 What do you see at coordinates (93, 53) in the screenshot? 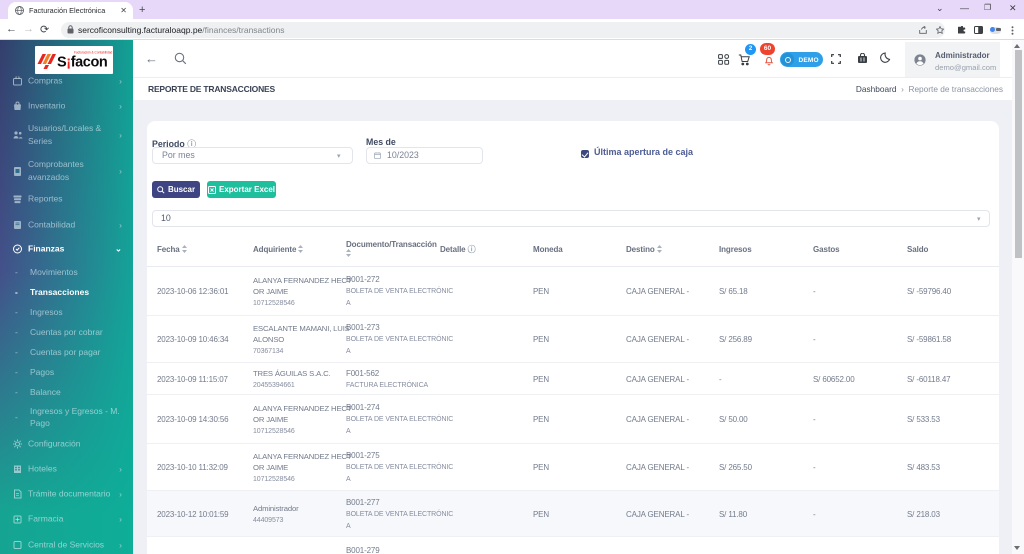
I see `svg-text: Facturación & Contabilidad` at bounding box center [93, 53].